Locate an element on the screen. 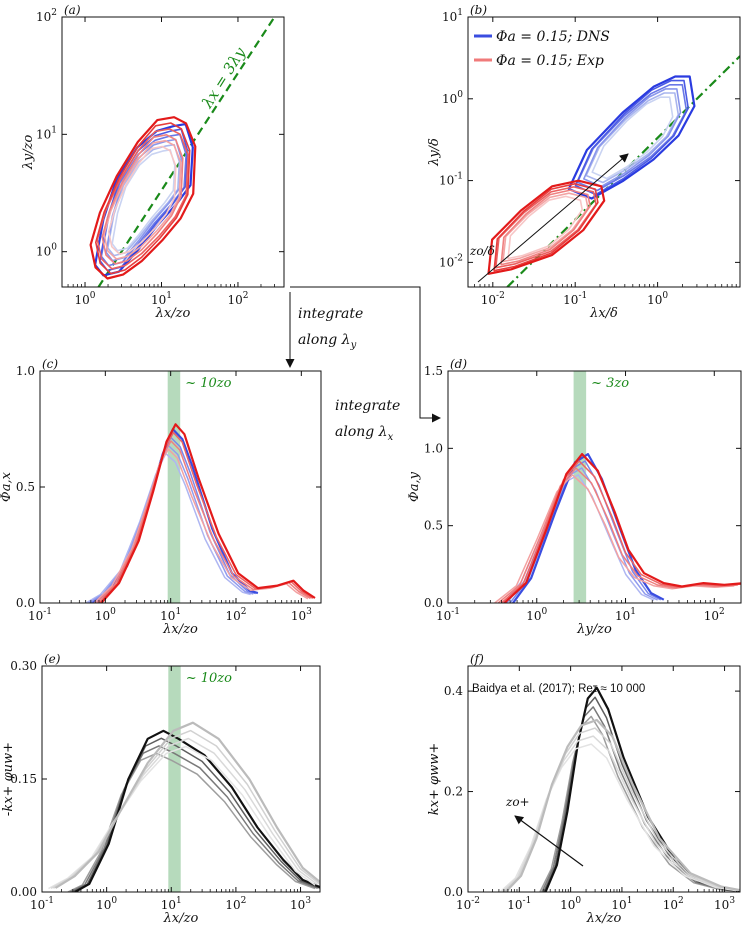 This screenshot has height=938, width=747. panel-tag: (a) is located at coordinates (72, 10).